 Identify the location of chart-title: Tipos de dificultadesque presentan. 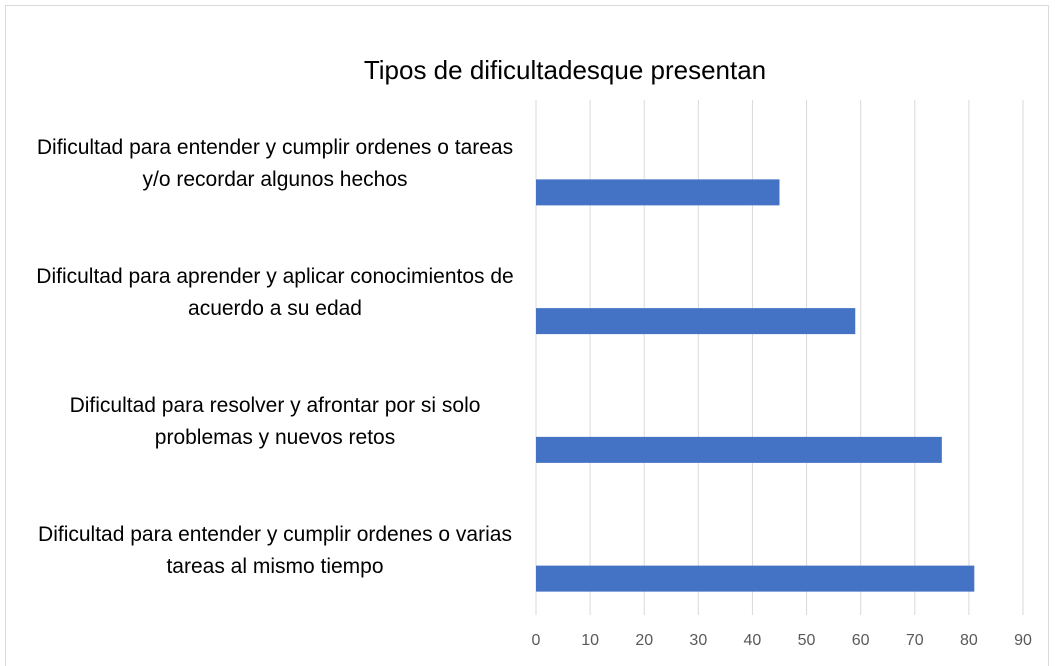
(565, 70).